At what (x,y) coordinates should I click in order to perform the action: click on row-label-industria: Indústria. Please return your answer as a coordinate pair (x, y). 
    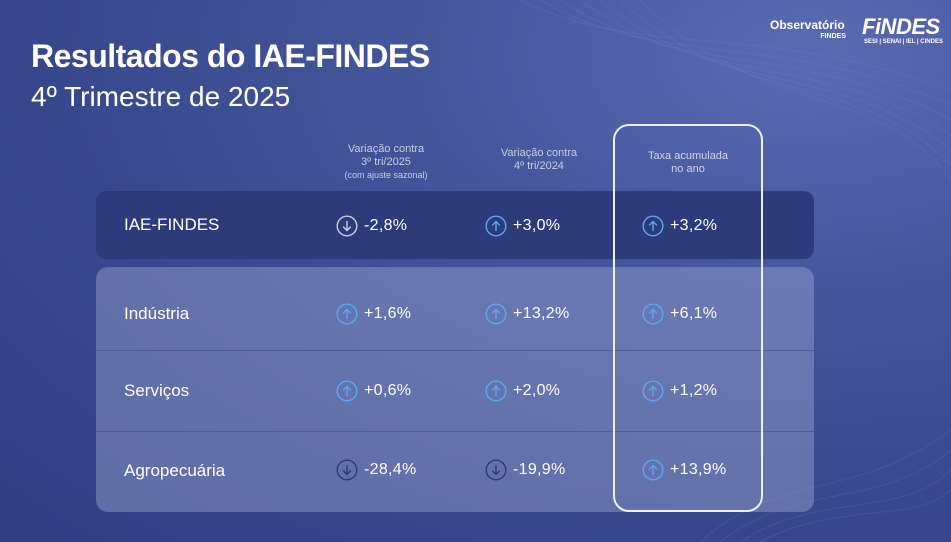
    Looking at the image, I should click on (157, 313).